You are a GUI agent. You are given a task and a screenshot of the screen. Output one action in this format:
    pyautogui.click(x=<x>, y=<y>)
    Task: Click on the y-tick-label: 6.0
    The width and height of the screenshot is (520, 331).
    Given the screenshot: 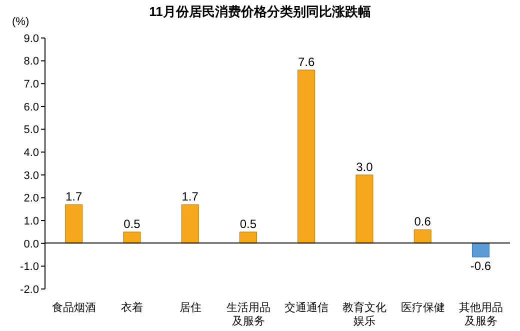 What is the action you would take?
    pyautogui.click(x=31, y=107)
    